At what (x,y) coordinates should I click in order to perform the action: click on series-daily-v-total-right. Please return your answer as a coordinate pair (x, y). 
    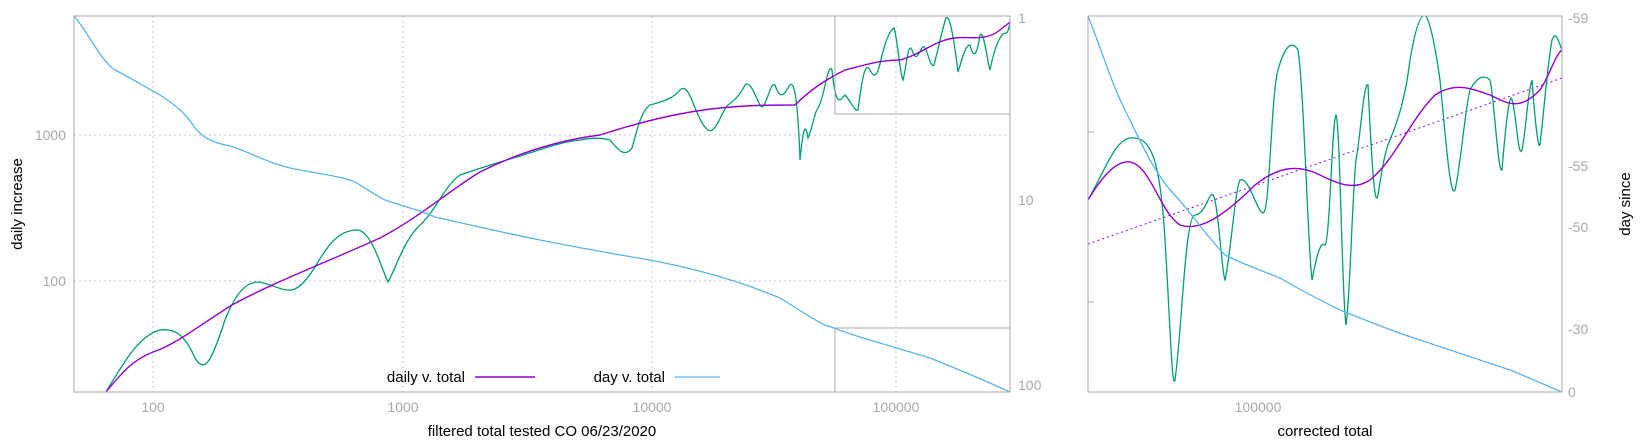
    Looking at the image, I should click on (1325, 138).